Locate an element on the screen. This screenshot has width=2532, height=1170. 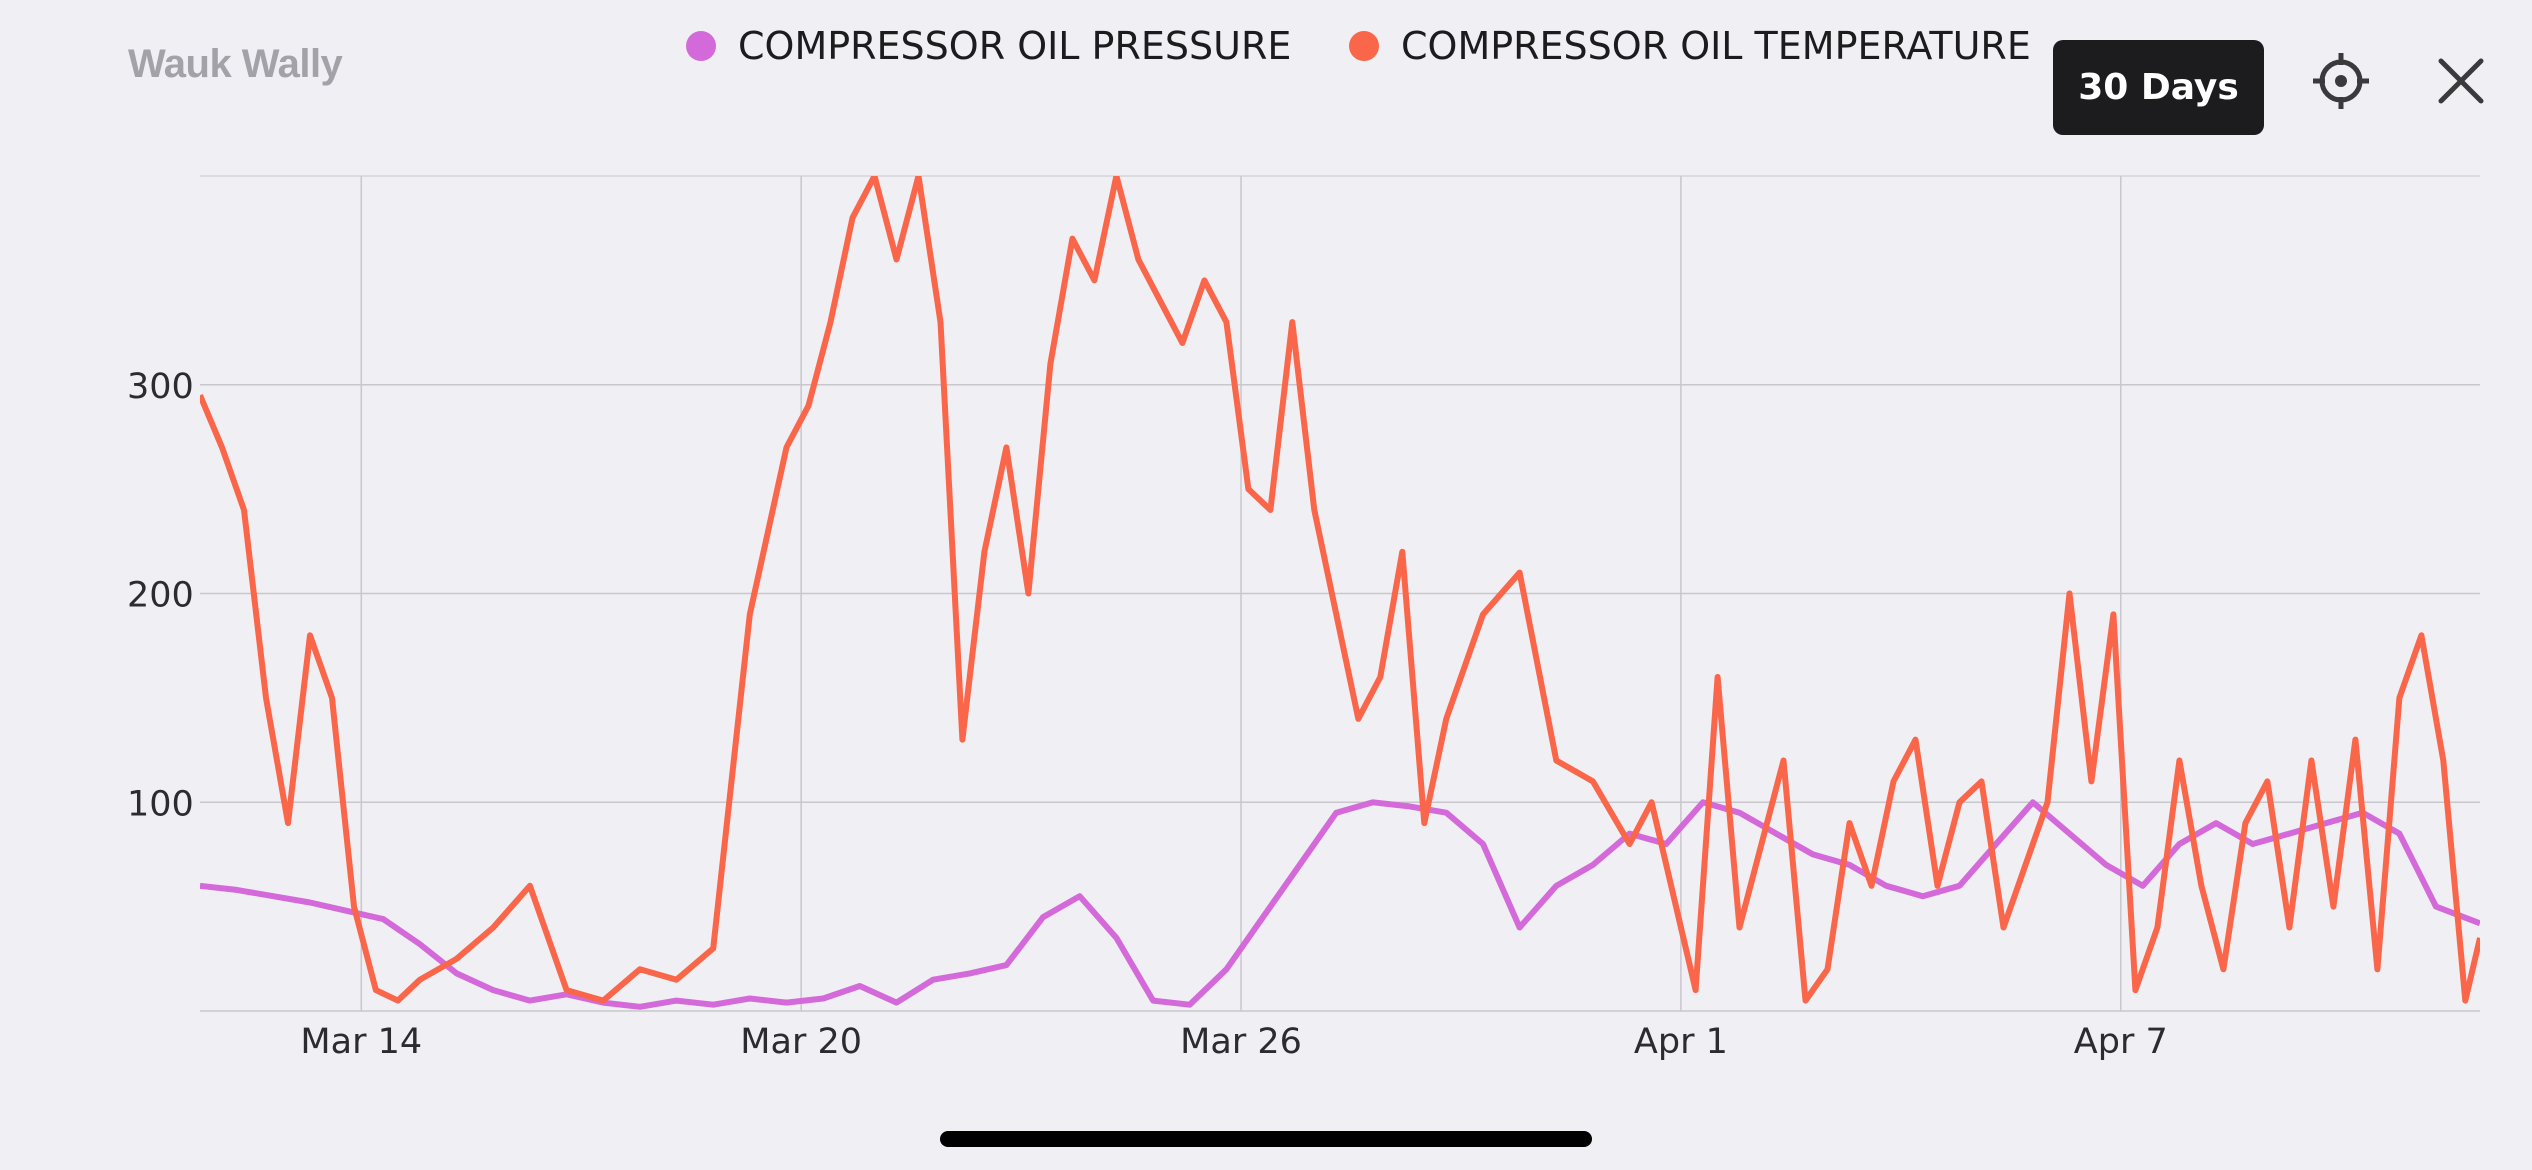
legend-item-oil-temperature: COMPRESSOR OIL TEMPERATURE is located at coordinates (1690, 46).